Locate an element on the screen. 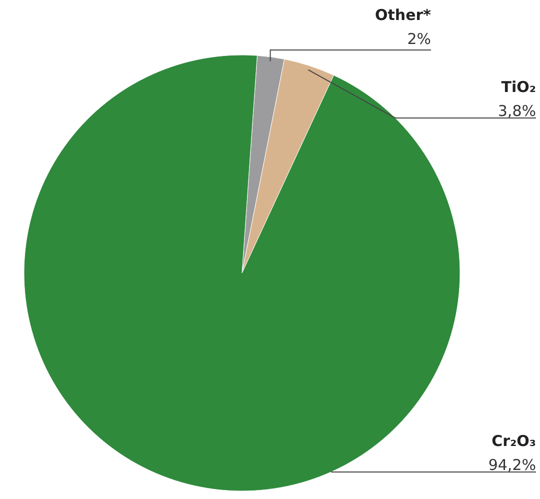 Image resolution: width=540 pixels, height=499 pixels. data-label: 94,2% is located at coordinates (512, 465).